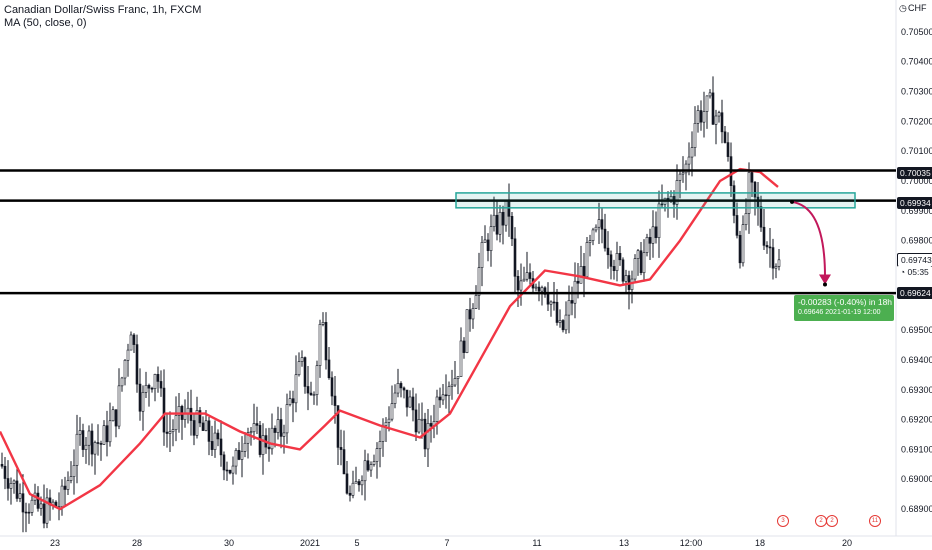 The height and width of the screenshot is (550, 932). Describe the element at coordinates (821, 521) in the screenshot. I see `event-marker-2: 2` at that location.